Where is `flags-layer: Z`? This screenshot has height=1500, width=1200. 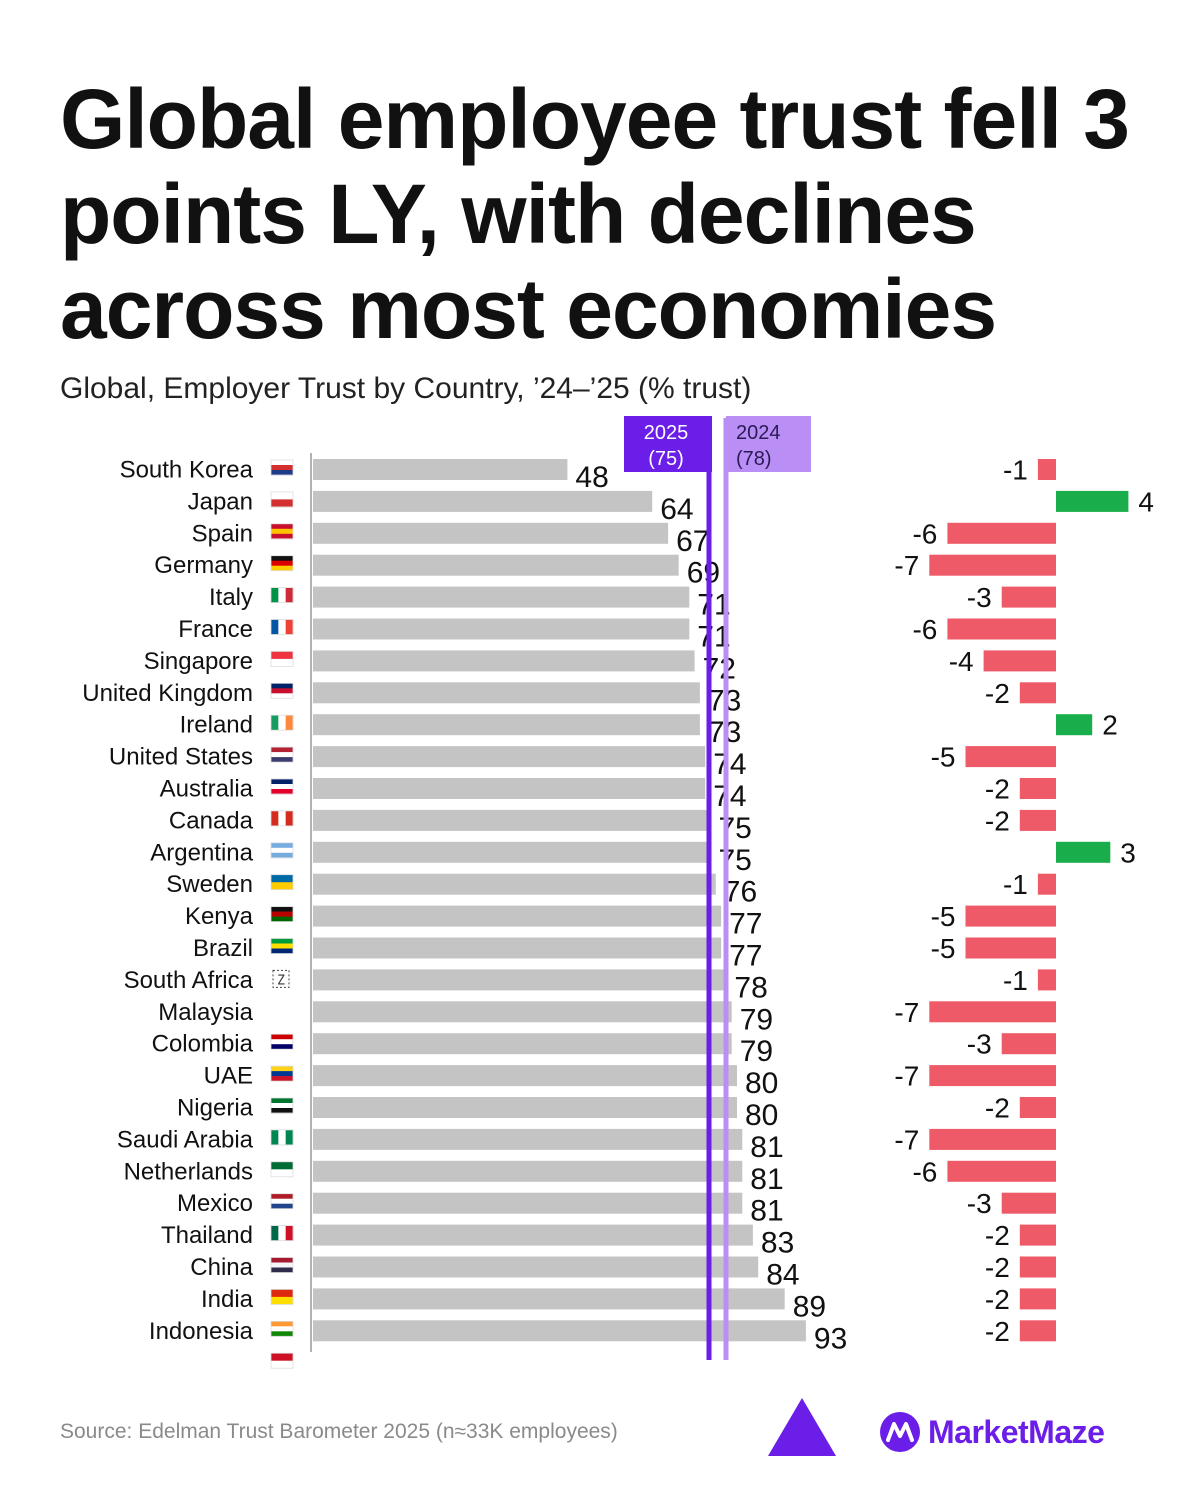 flags-layer: Z is located at coordinates (282, 914).